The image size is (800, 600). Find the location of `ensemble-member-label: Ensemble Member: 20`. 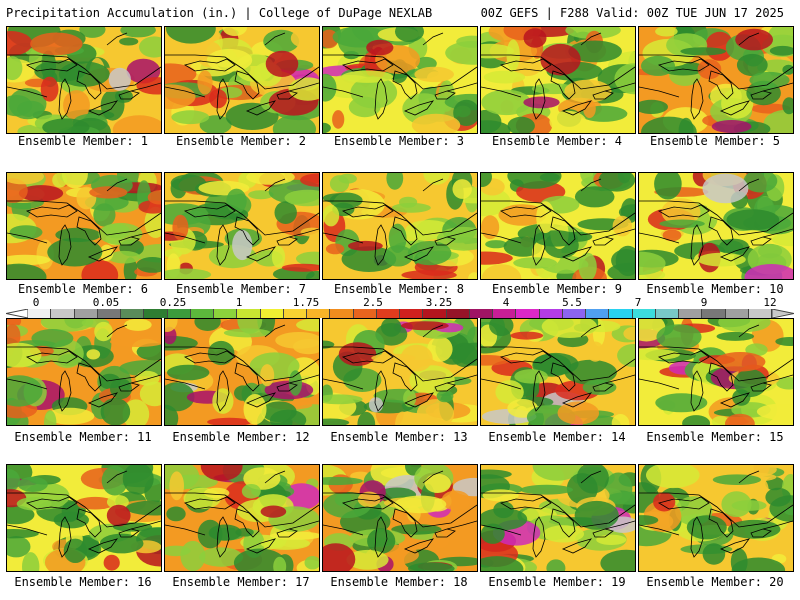

ensemble-member-label: Ensemble Member: 20 is located at coordinates (715, 582).